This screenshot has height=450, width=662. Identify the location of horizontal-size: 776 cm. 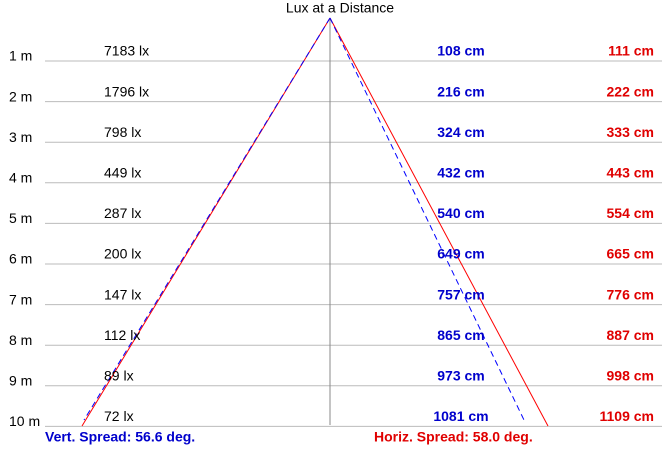
(630, 294).